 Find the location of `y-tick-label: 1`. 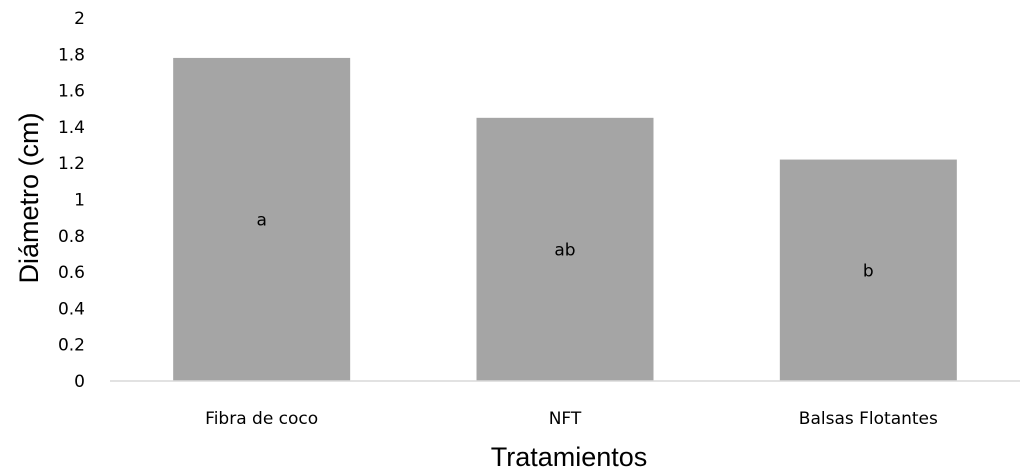

y-tick-label: 1 is located at coordinates (79, 201).